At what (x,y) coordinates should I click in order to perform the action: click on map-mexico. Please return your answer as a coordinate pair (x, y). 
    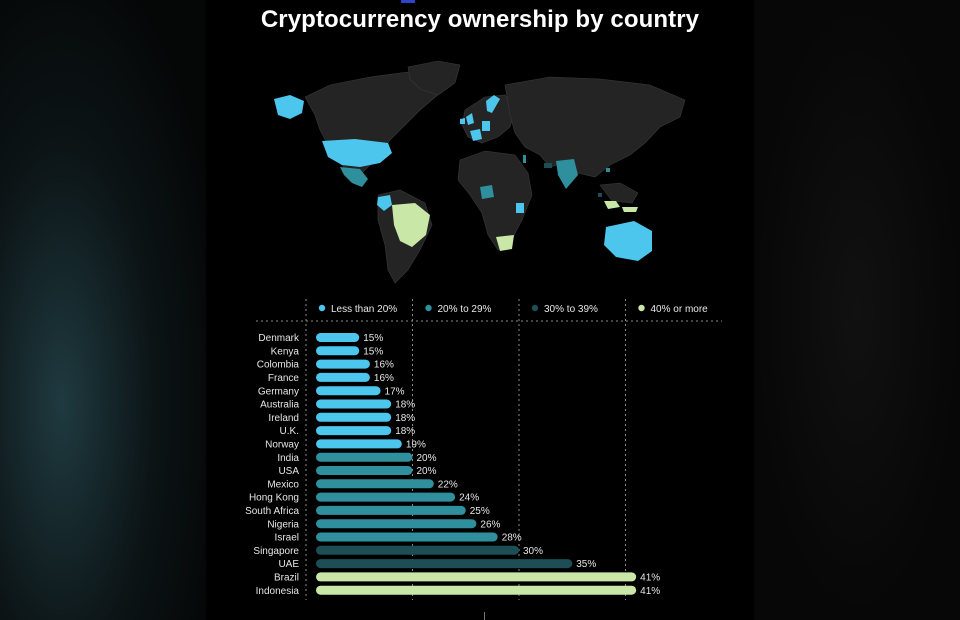
    Looking at the image, I should click on (354, 177).